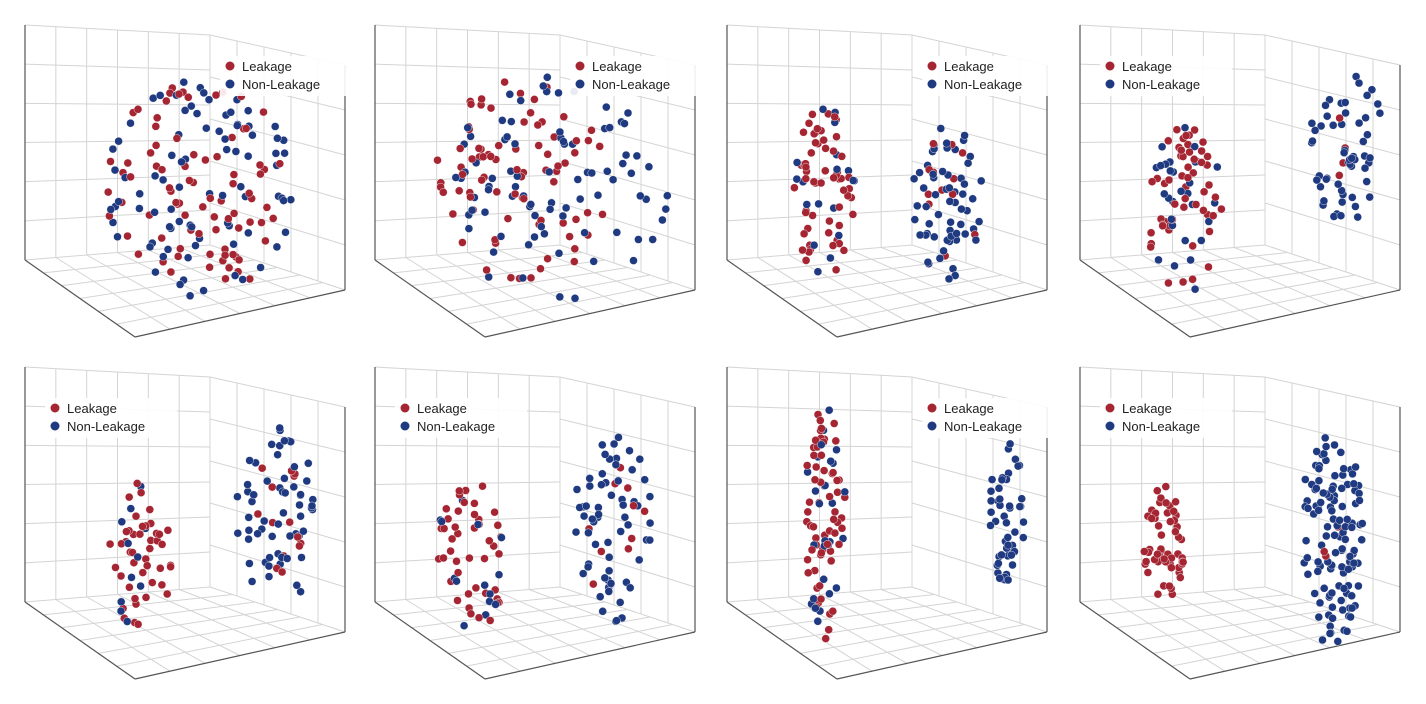 This screenshot has width=1426, height=704. Describe the element at coordinates (277, 392) in the screenshot. I see `right-wall-edge` at that location.